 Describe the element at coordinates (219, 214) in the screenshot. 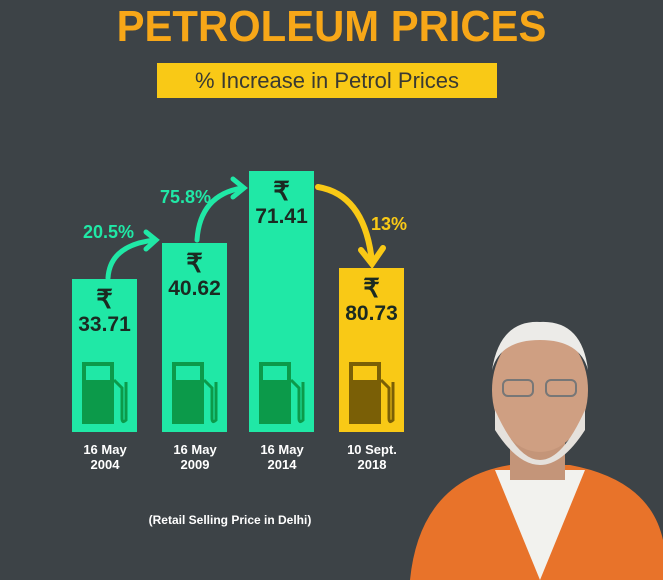

I see `arrow-2009-2014` at that location.